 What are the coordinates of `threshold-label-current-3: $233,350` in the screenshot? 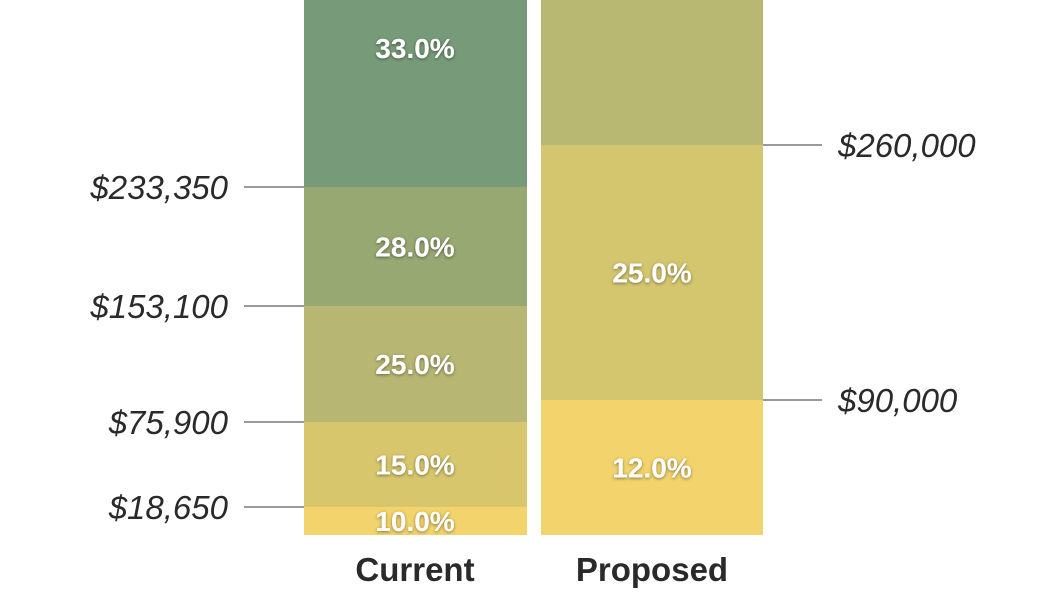 It's located at (158, 187).